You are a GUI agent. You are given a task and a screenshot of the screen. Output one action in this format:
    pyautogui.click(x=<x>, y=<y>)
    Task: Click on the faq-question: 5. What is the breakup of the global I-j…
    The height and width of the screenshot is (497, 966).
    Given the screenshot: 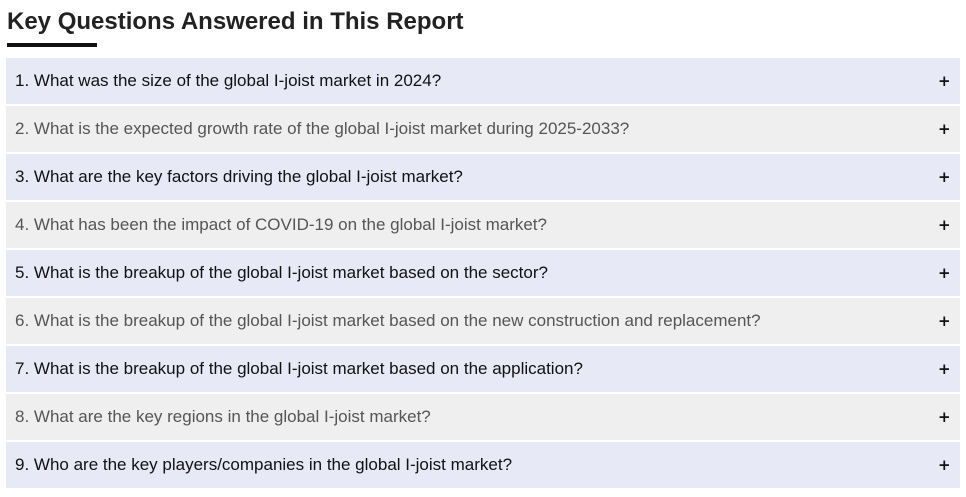 What is the action you would take?
    pyautogui.click(x=281, y=272)
    